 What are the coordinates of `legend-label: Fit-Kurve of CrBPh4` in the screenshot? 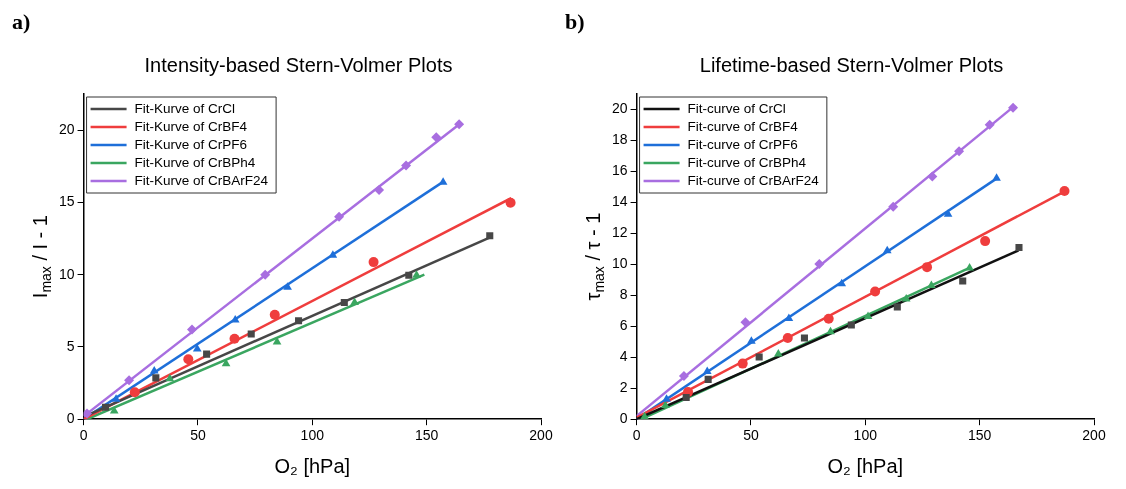 It's located at (195, 162).